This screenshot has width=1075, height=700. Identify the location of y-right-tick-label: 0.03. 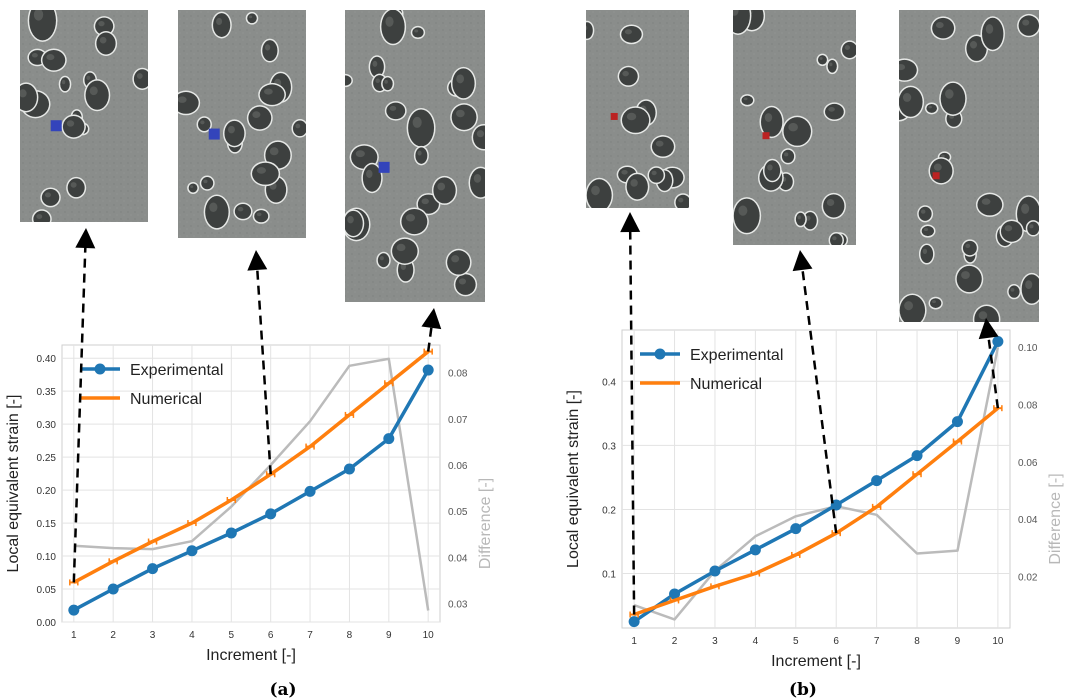
(458, 605).